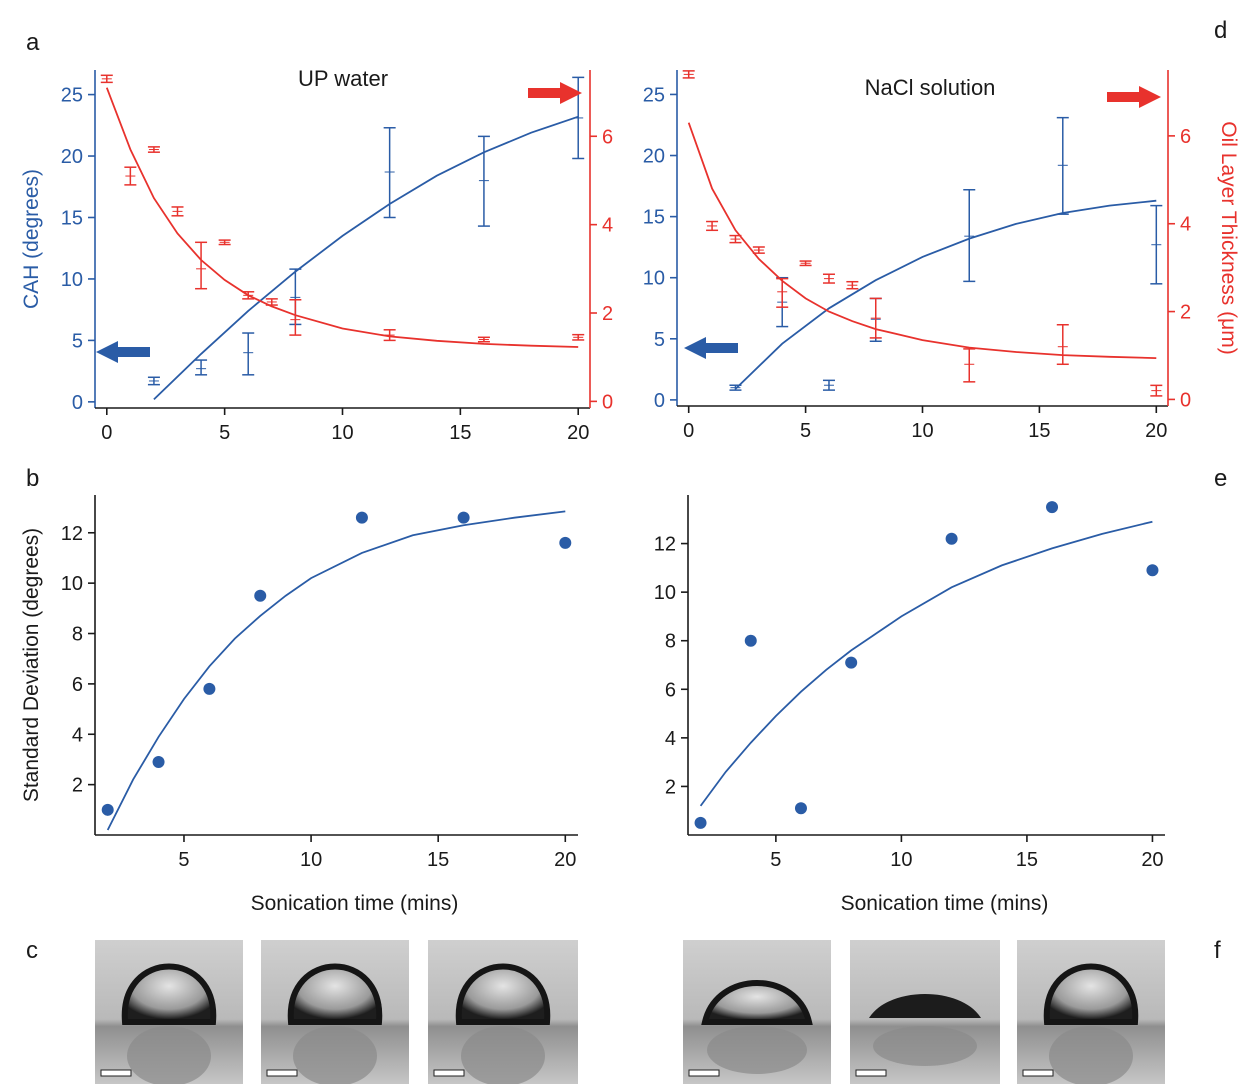 The height and width of the screenshot is (1084, 1242). I want to click on panel-label-c: c, so click(32, 950).